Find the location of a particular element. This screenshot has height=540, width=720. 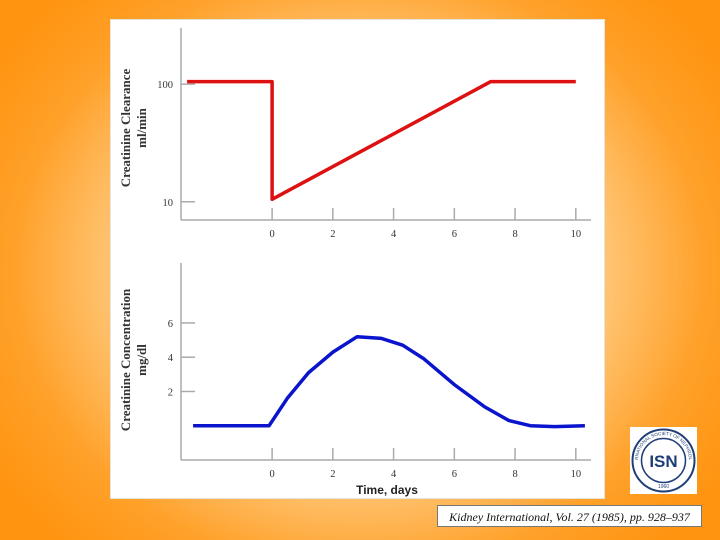

logo-year-text: 1960 is located at coordinates (663, 487).